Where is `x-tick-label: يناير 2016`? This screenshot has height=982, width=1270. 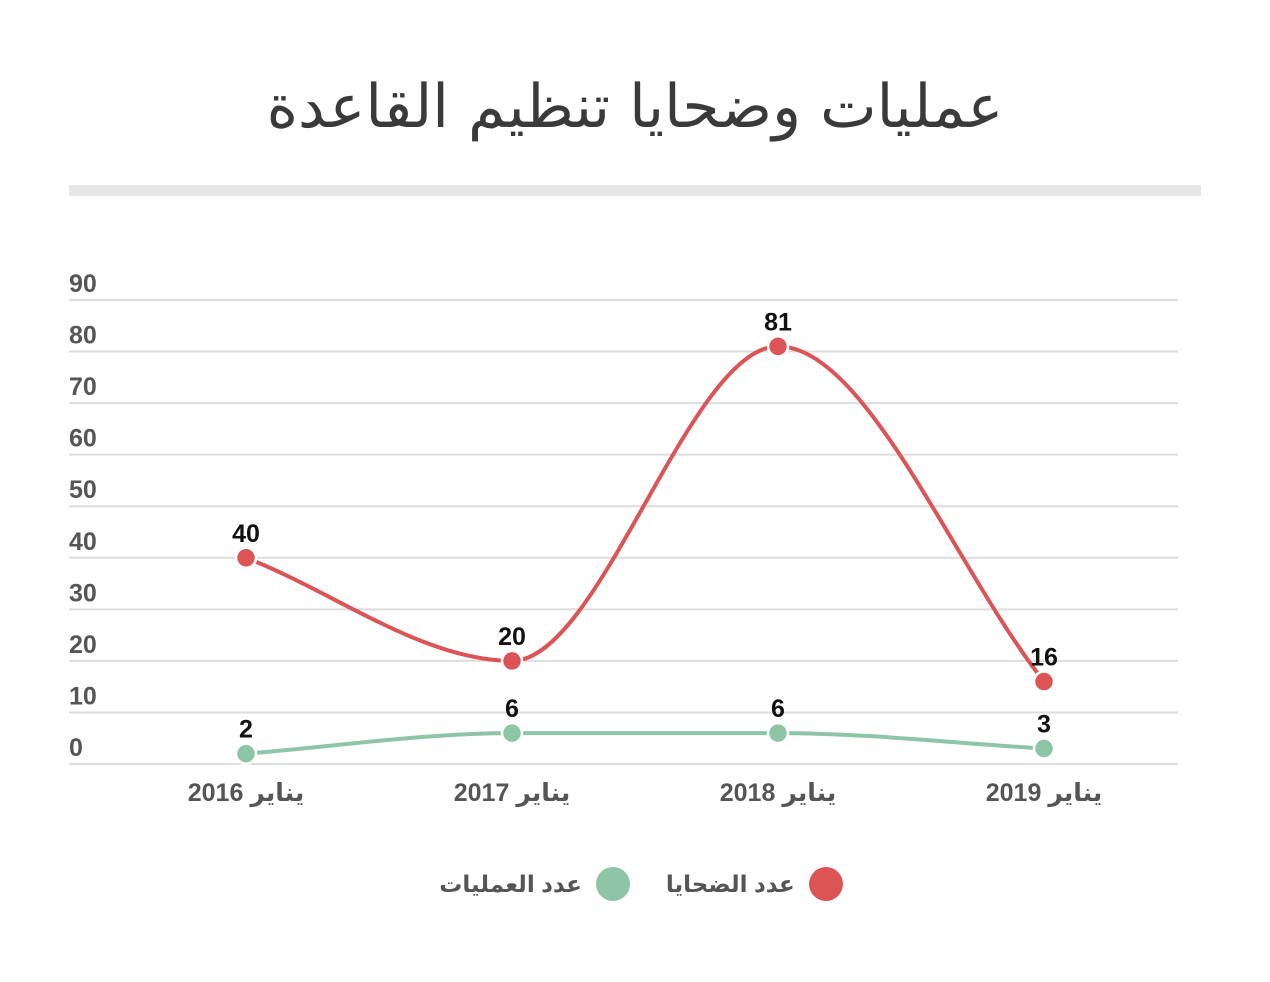
x-tick-label: يناير 2016 is located at coordinates (246, 793).